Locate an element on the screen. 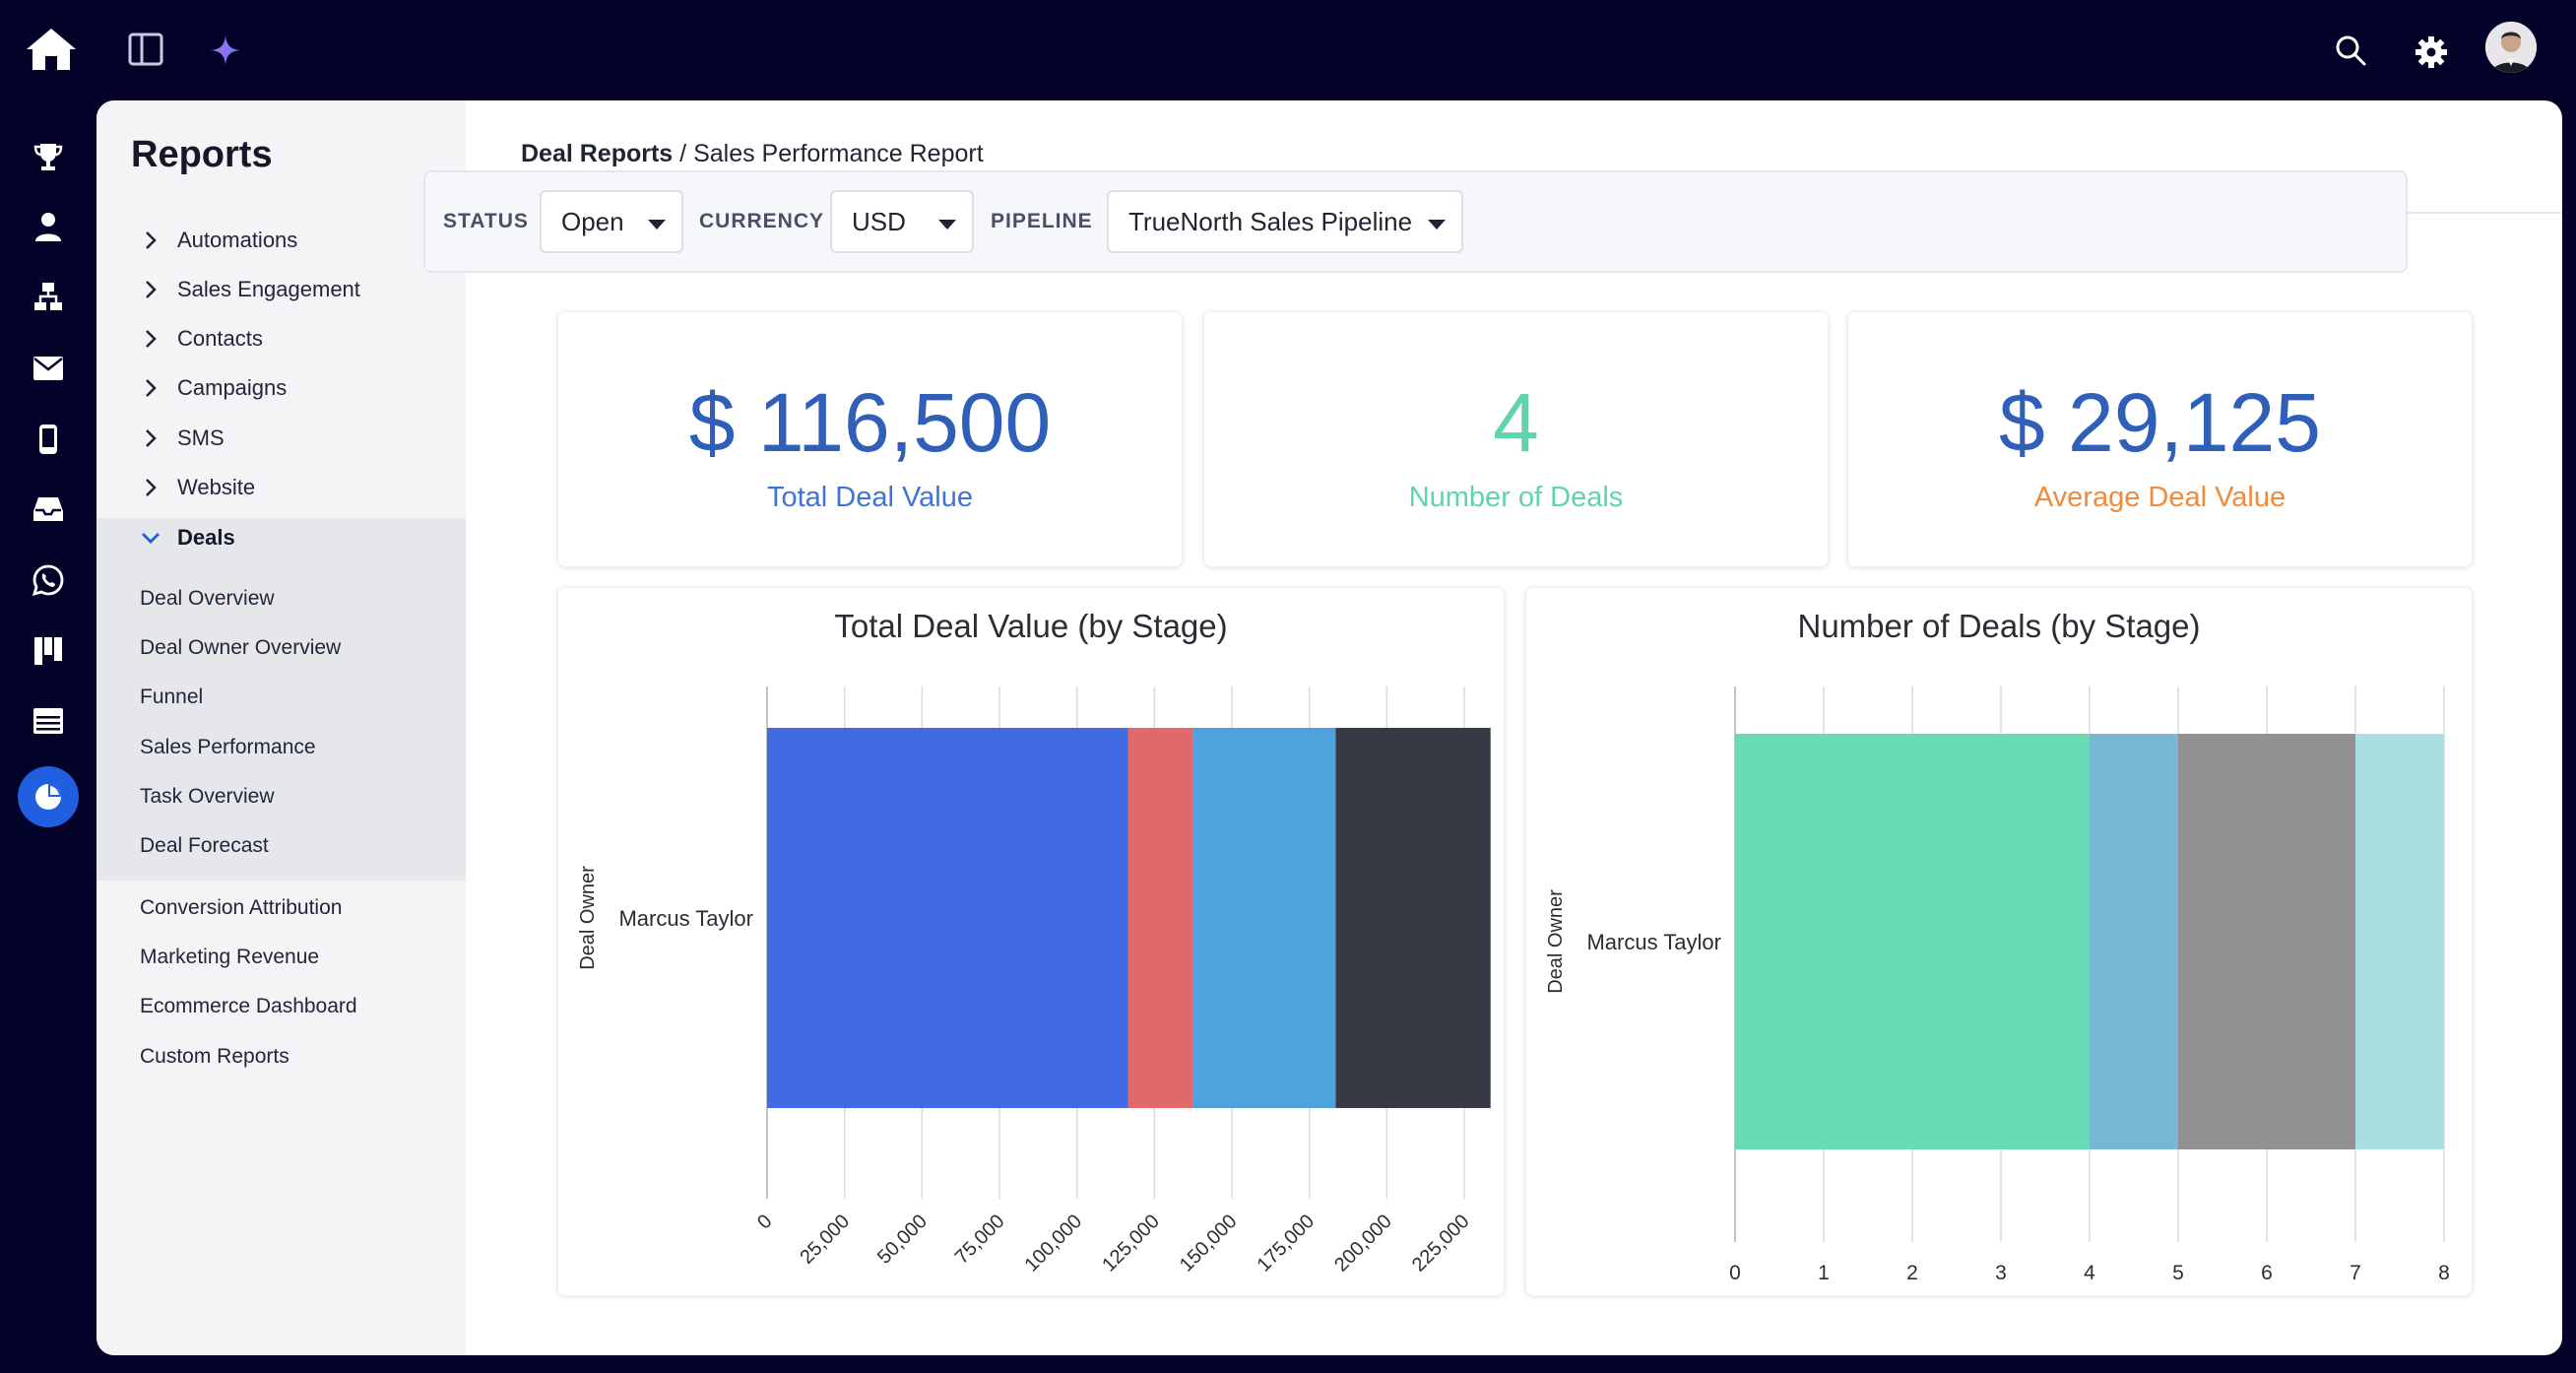 This screenshot has width=2576, height=1373. sidebar-subitem-sales-performance: Sales Performance is located at coordinates (228, 747).